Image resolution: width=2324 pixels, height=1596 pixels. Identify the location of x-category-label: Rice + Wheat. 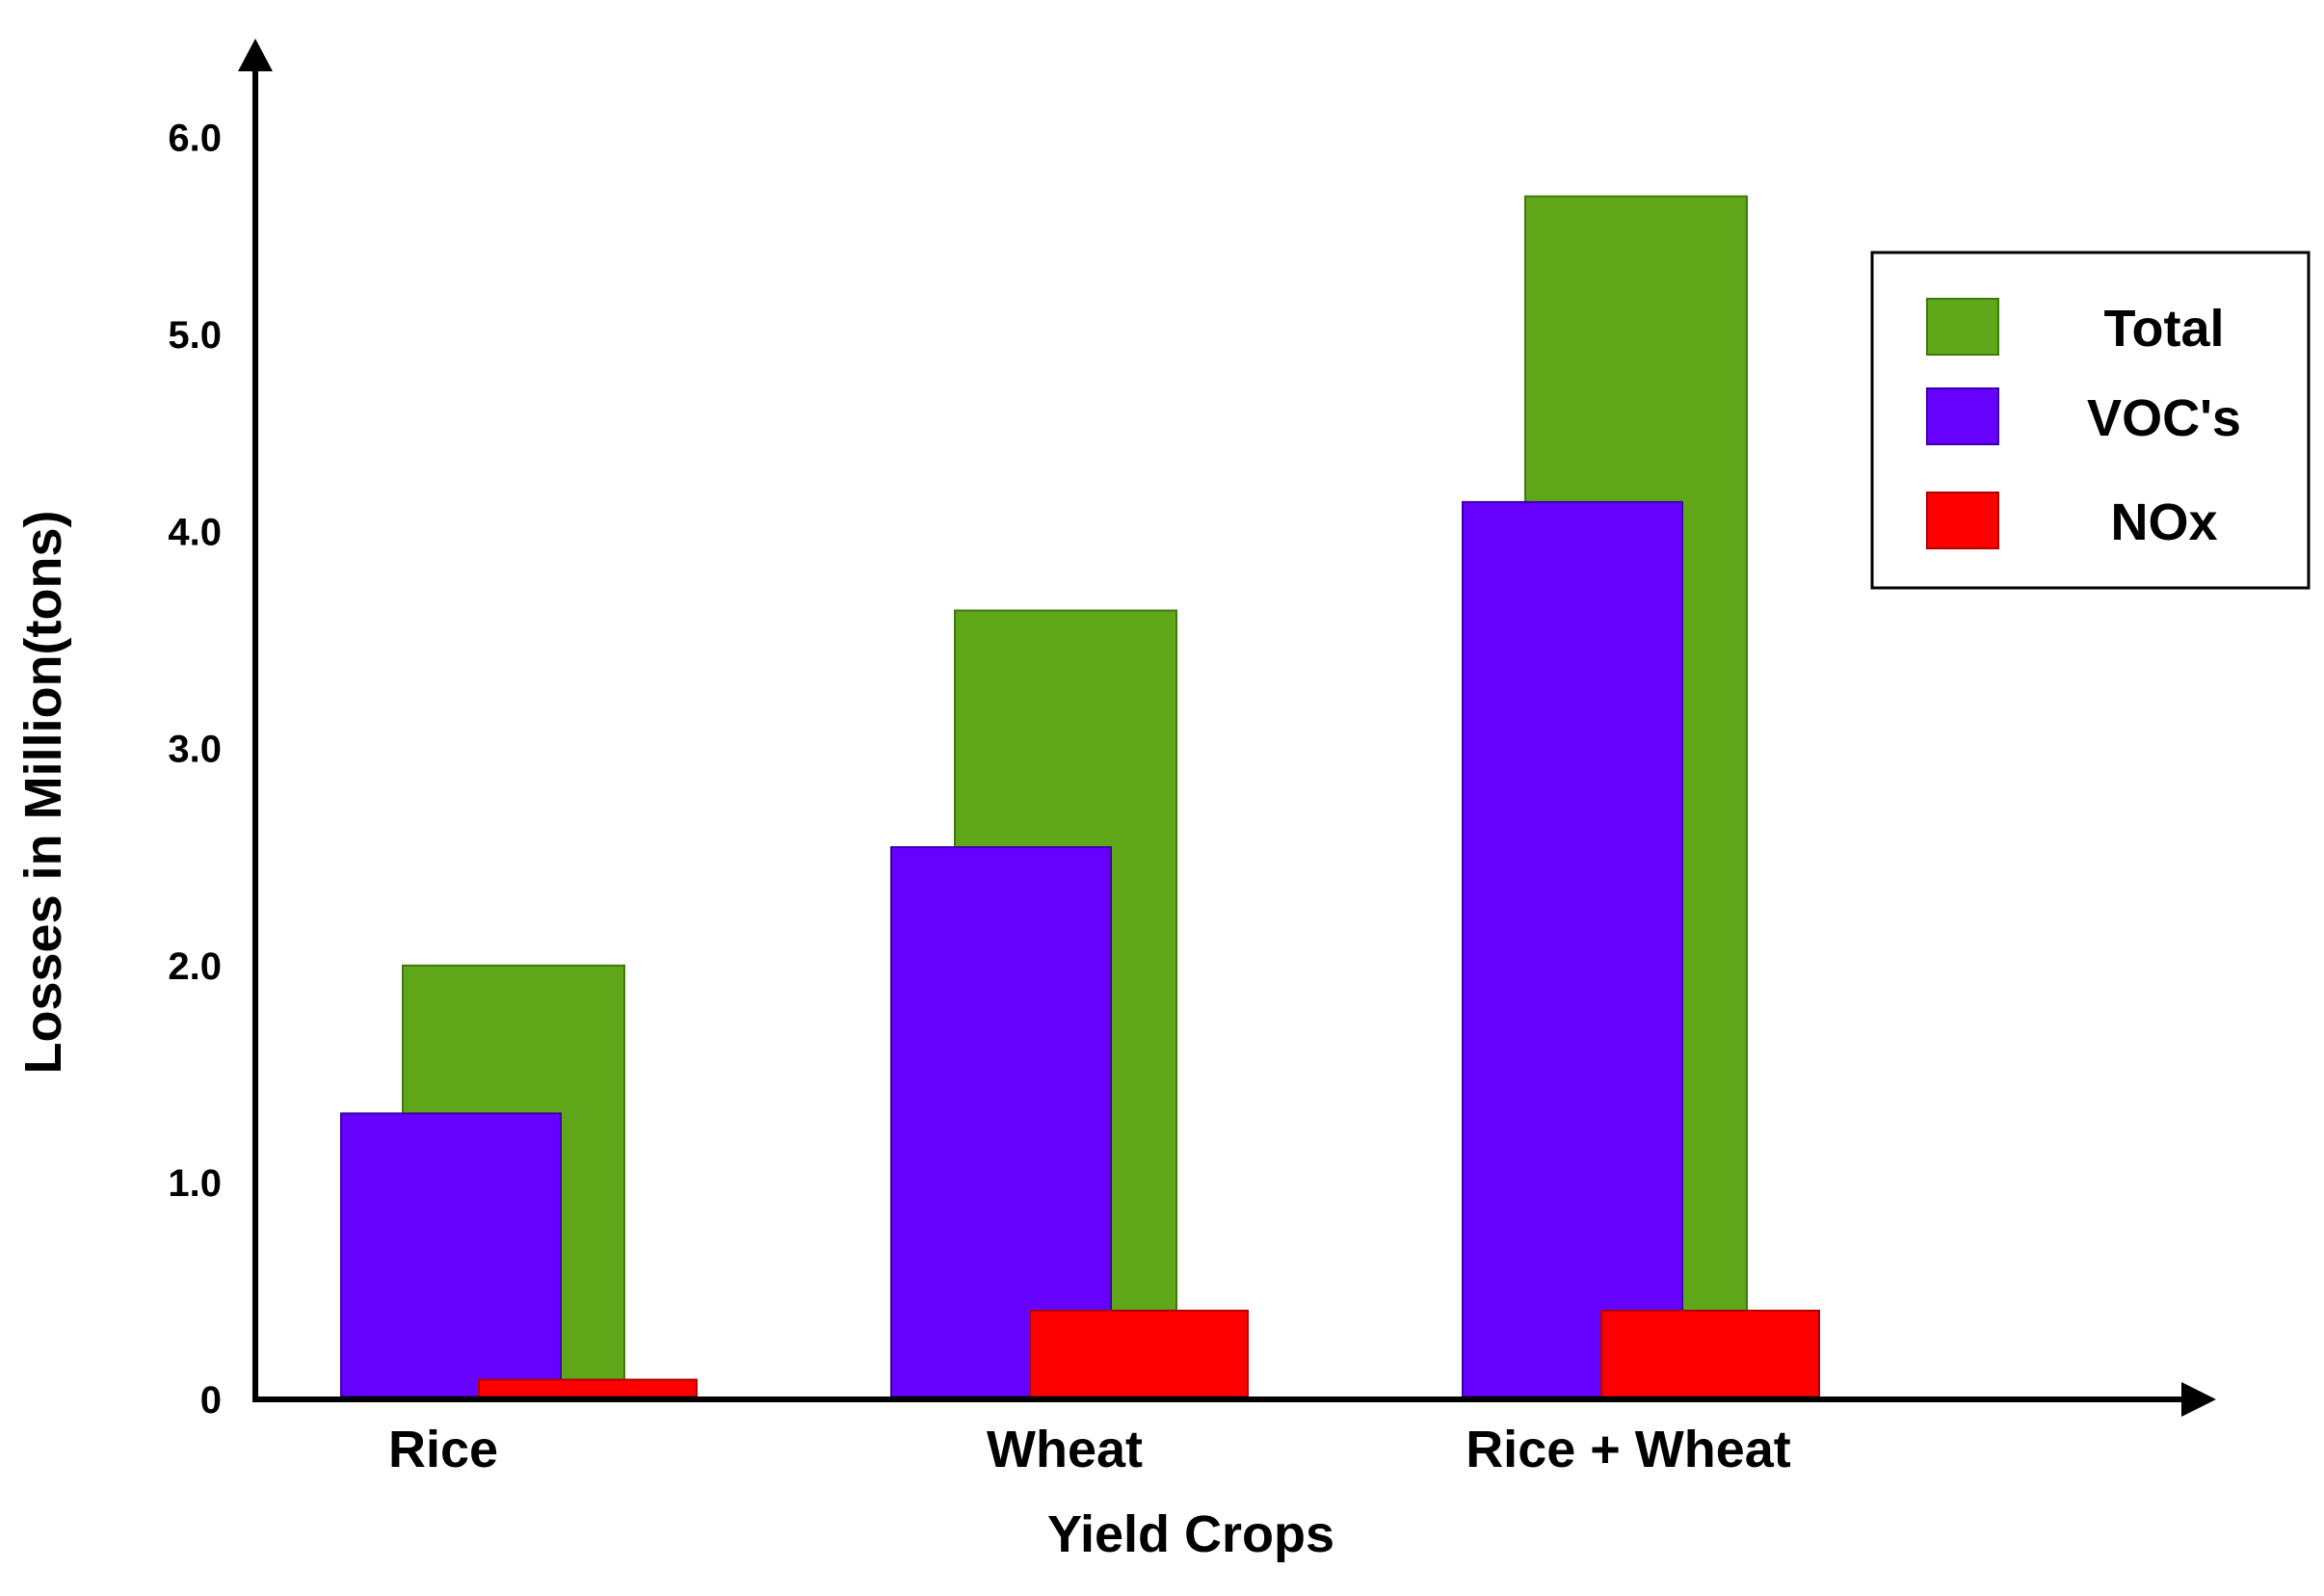
(1629, 1449).